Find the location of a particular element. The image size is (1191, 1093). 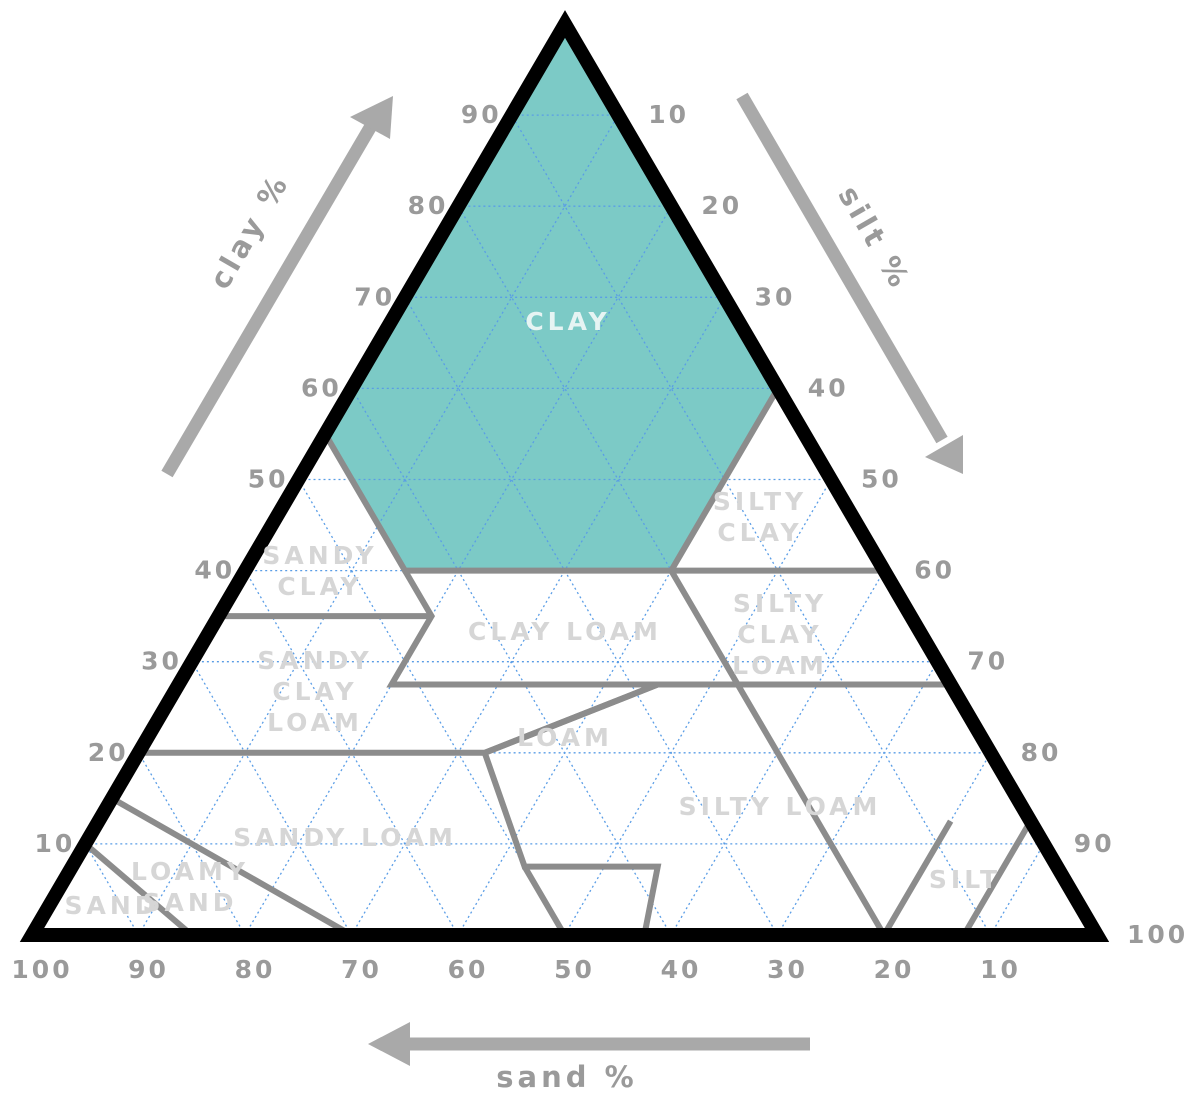

class-label-loam: LOAM is located at coordinates (565, 737).